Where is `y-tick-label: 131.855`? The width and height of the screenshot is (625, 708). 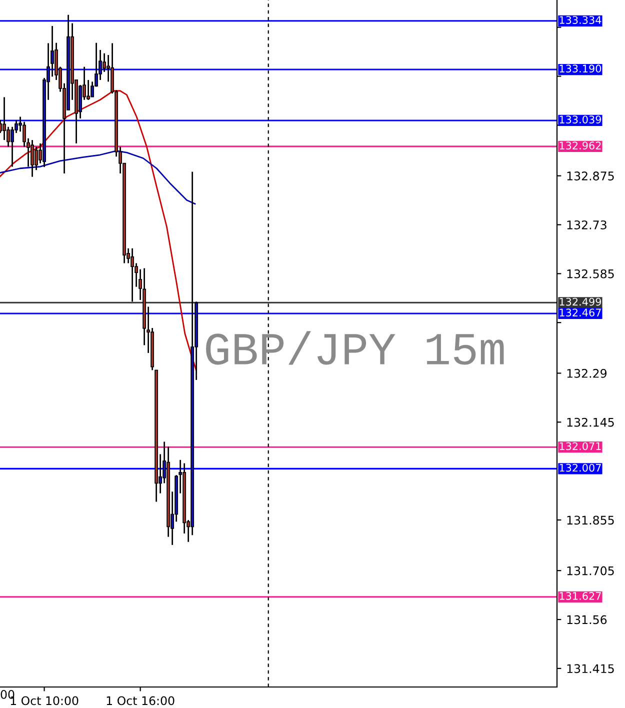 y-tick-label: 131.855 is located at coordinates (590, 520).